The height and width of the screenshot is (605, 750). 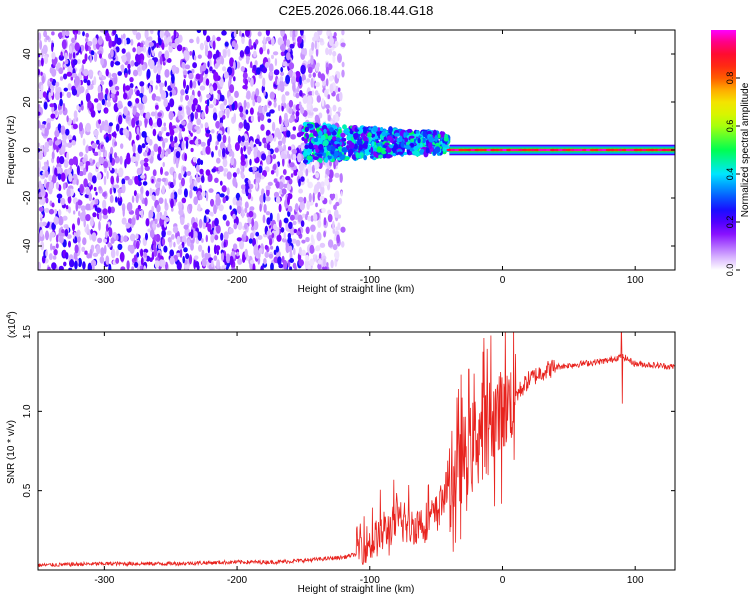 I want to click on x-tick-label: 100, so click(x=635, y=280).